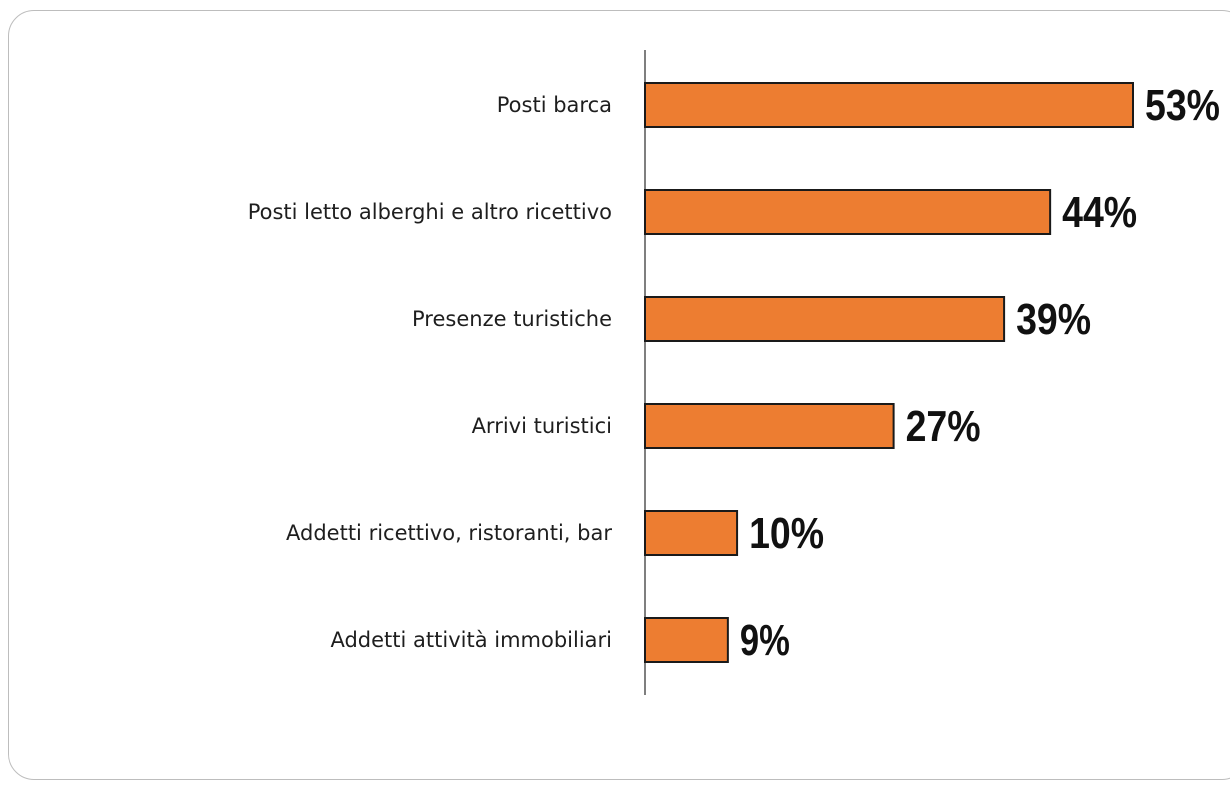  Describe the element at coordinates (542, 426) in the screenshot. I see `category-label: Arrivi turistici` at that location.